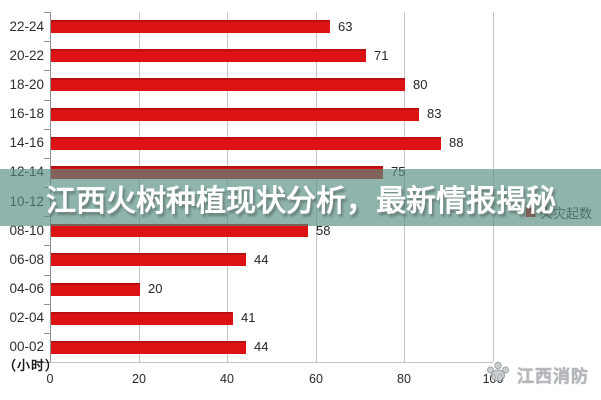  Describe the element at coordinates (323, 230) in the screenshot. I see `value-label: 58` at that location.